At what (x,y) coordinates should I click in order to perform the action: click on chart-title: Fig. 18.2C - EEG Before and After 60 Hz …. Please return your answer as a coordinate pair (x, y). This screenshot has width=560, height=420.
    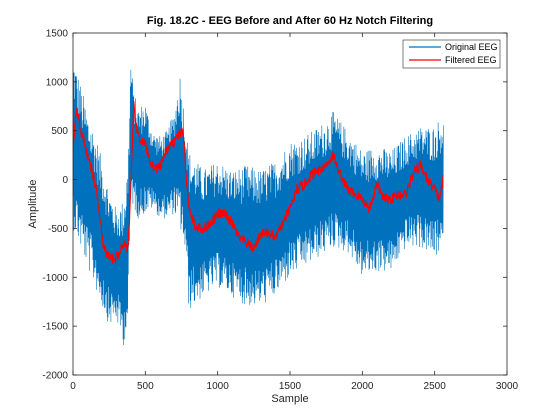
    Looking at the image, I should click on (290, 21).